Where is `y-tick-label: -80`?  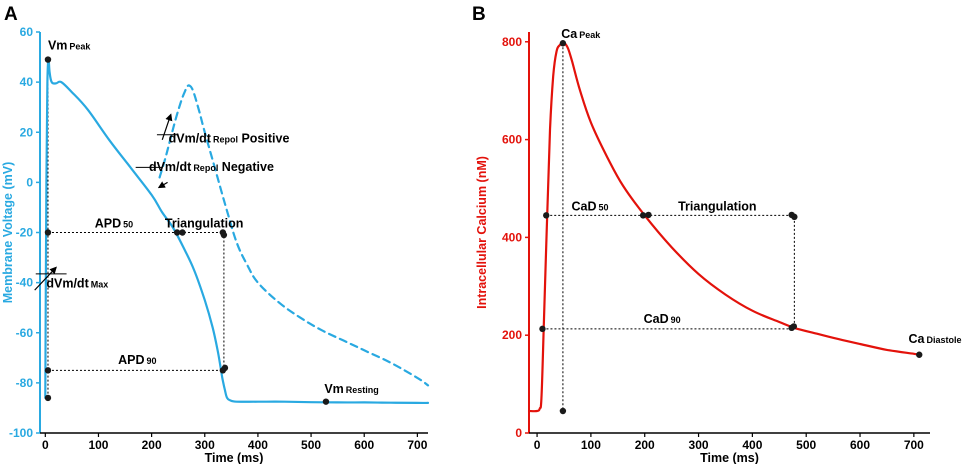
y-tick-label: -80 is located at coordinates (25, 383).